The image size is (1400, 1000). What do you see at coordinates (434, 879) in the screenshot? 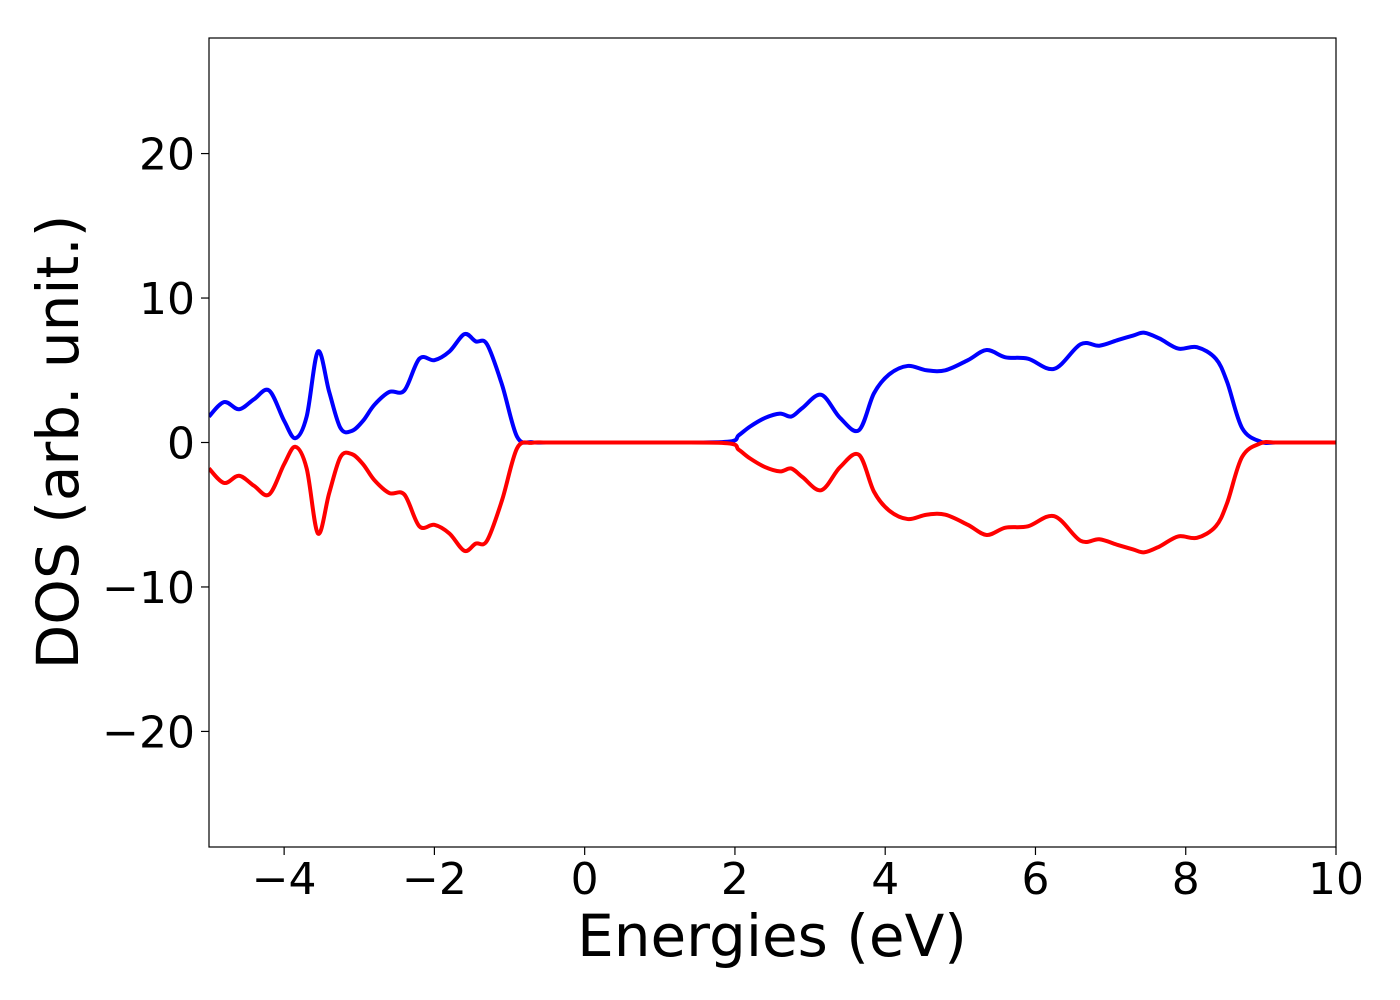
I see `x-tick-label: −2` at bounding box center [434, 879].